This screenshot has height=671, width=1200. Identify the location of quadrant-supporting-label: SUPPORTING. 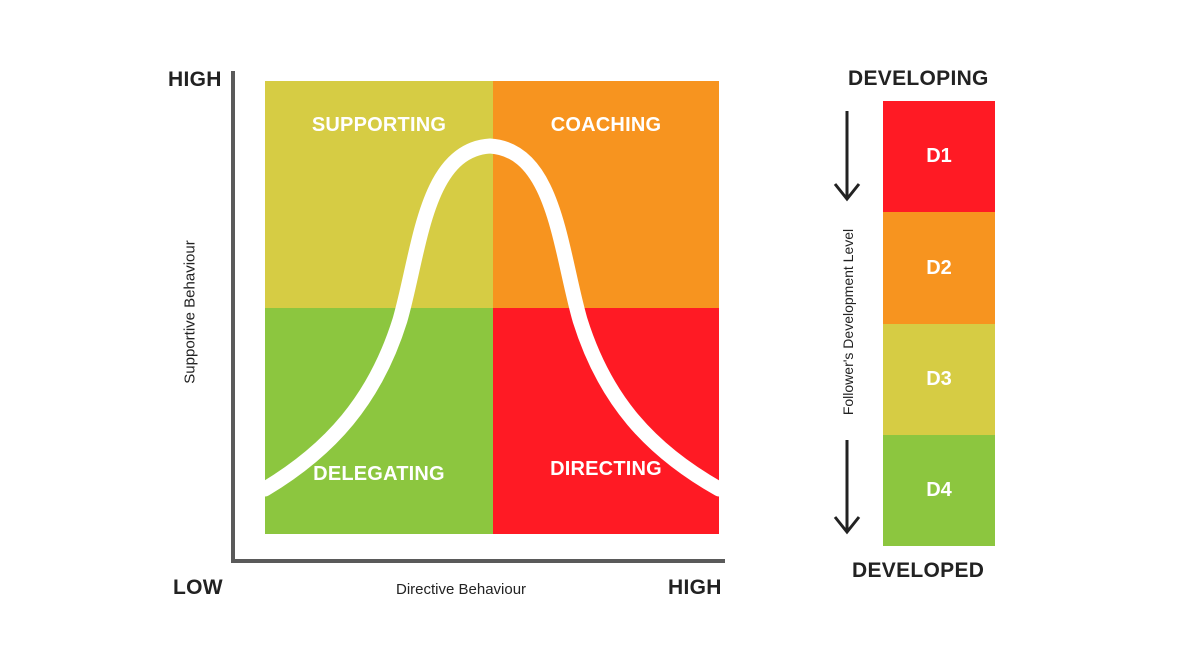
(379, 125).